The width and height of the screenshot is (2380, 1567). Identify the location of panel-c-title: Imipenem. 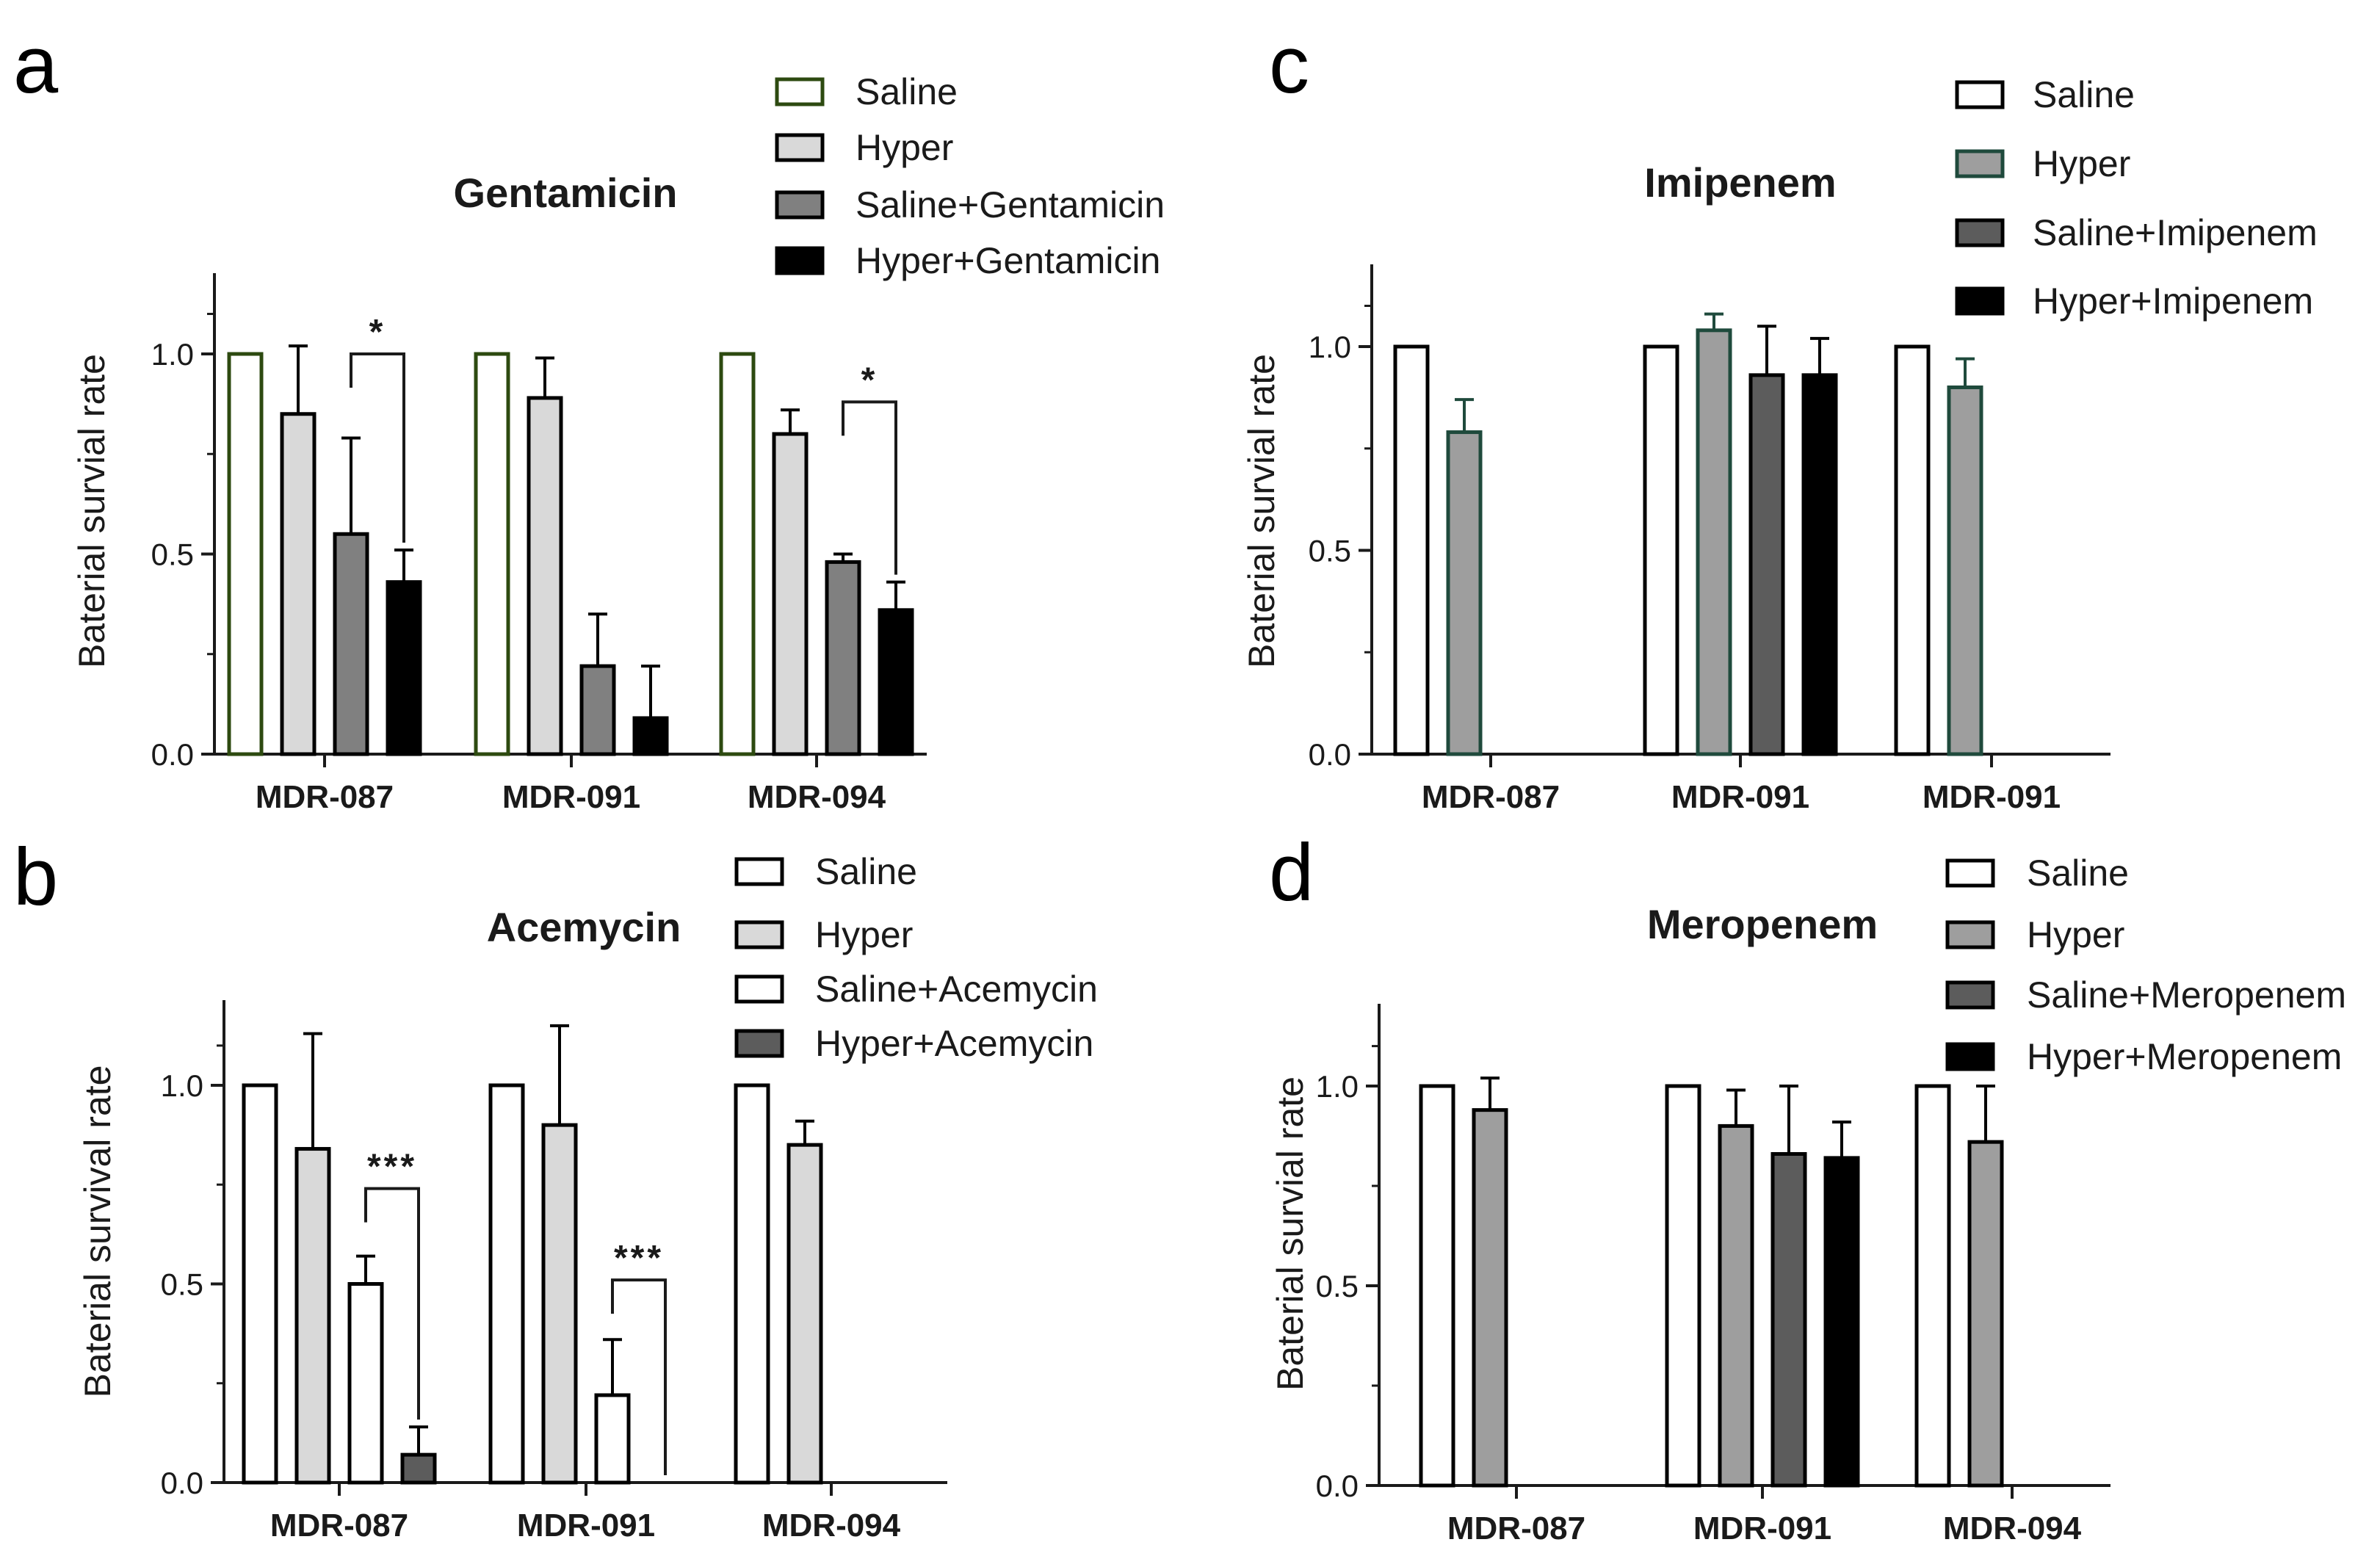
(1740, 182).